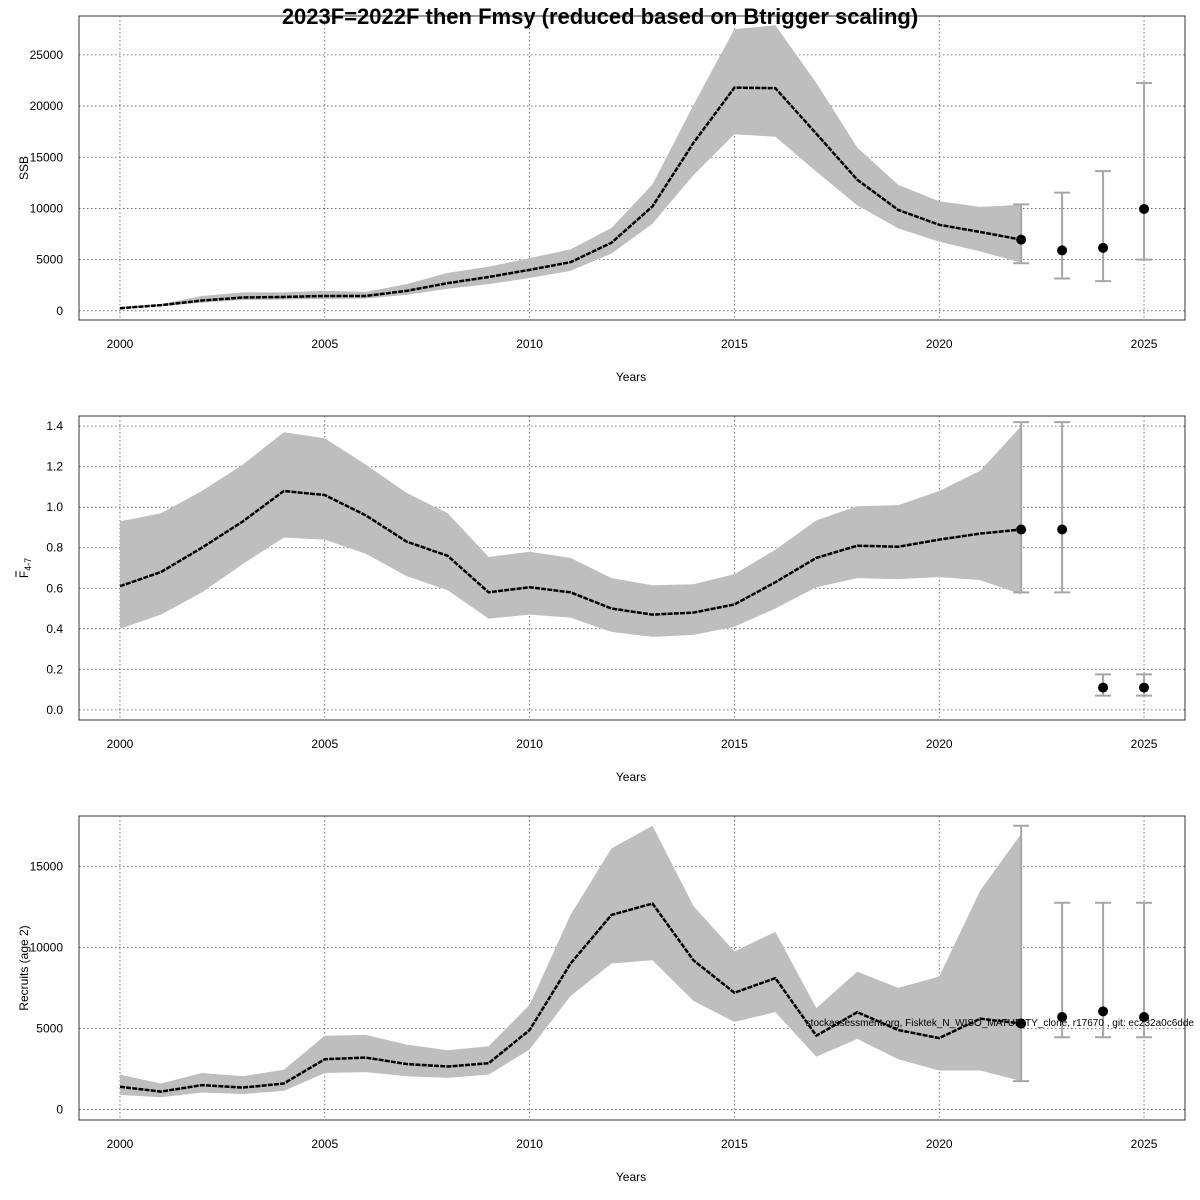 Image resolution: width=1200 pixels, height=1200 pixels. What do you see at coordinates (1021, 1023) in the screenshot?
I see `recruits-panel-forecast-point-2022` at bounding box center [1021, 1023].